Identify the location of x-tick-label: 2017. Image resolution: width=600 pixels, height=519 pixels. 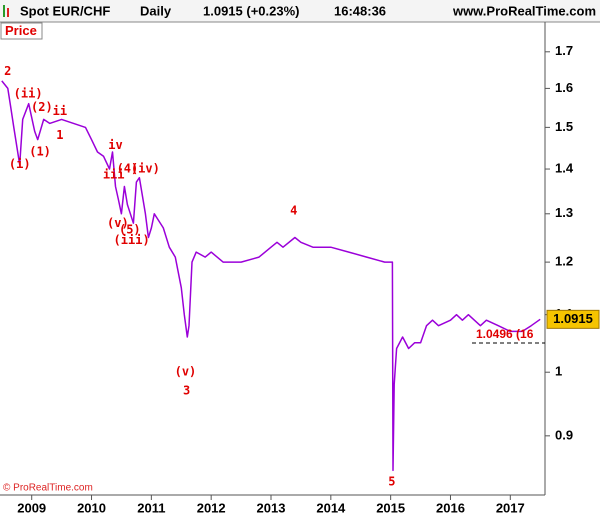
(510, 507).